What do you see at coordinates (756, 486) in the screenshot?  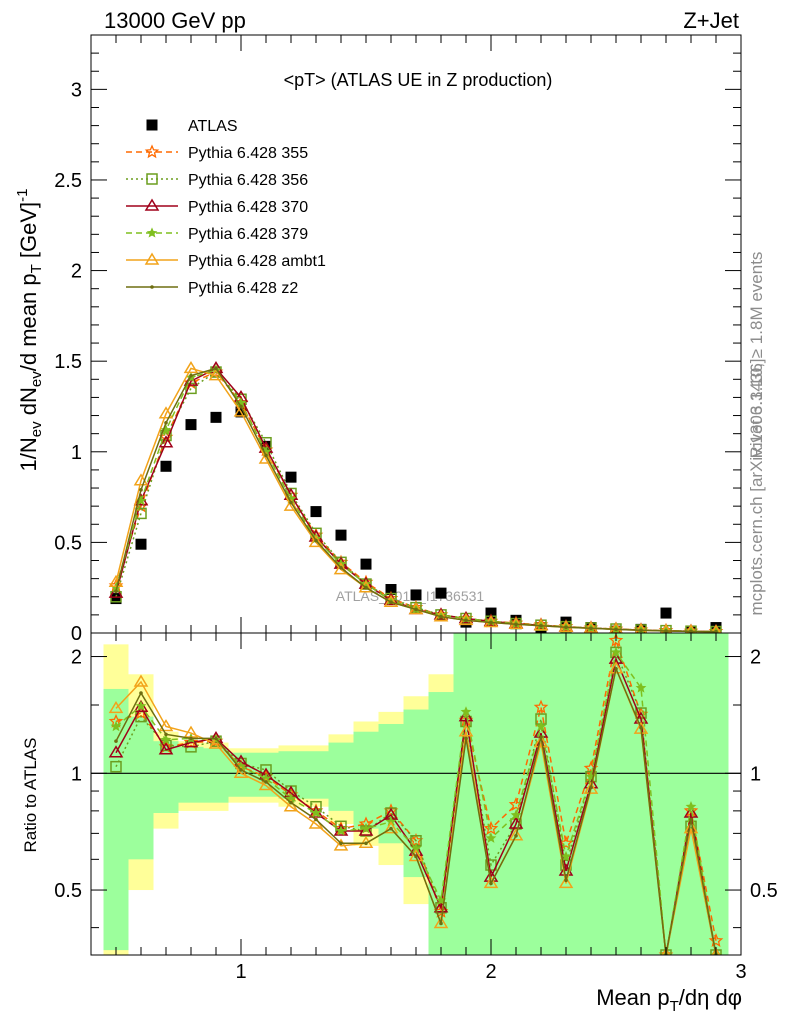 I see `mcplots-info: mcplots.cern.ch [arXiv:1306.3436]` at bounding box center [756, 486].